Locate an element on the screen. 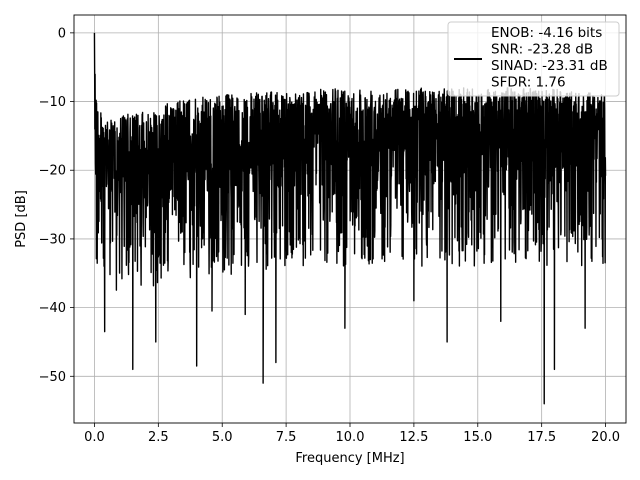 The width and height of the screenshot is (640, 480). y-tick-label: −30 is located at coordinates (52, 239).